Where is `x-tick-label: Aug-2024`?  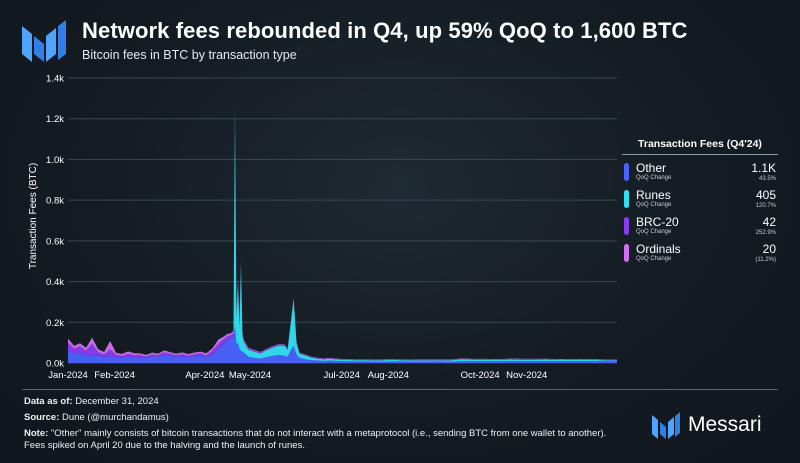 x-tick-label: Aug-2024 is located at coordinates (388, 375).